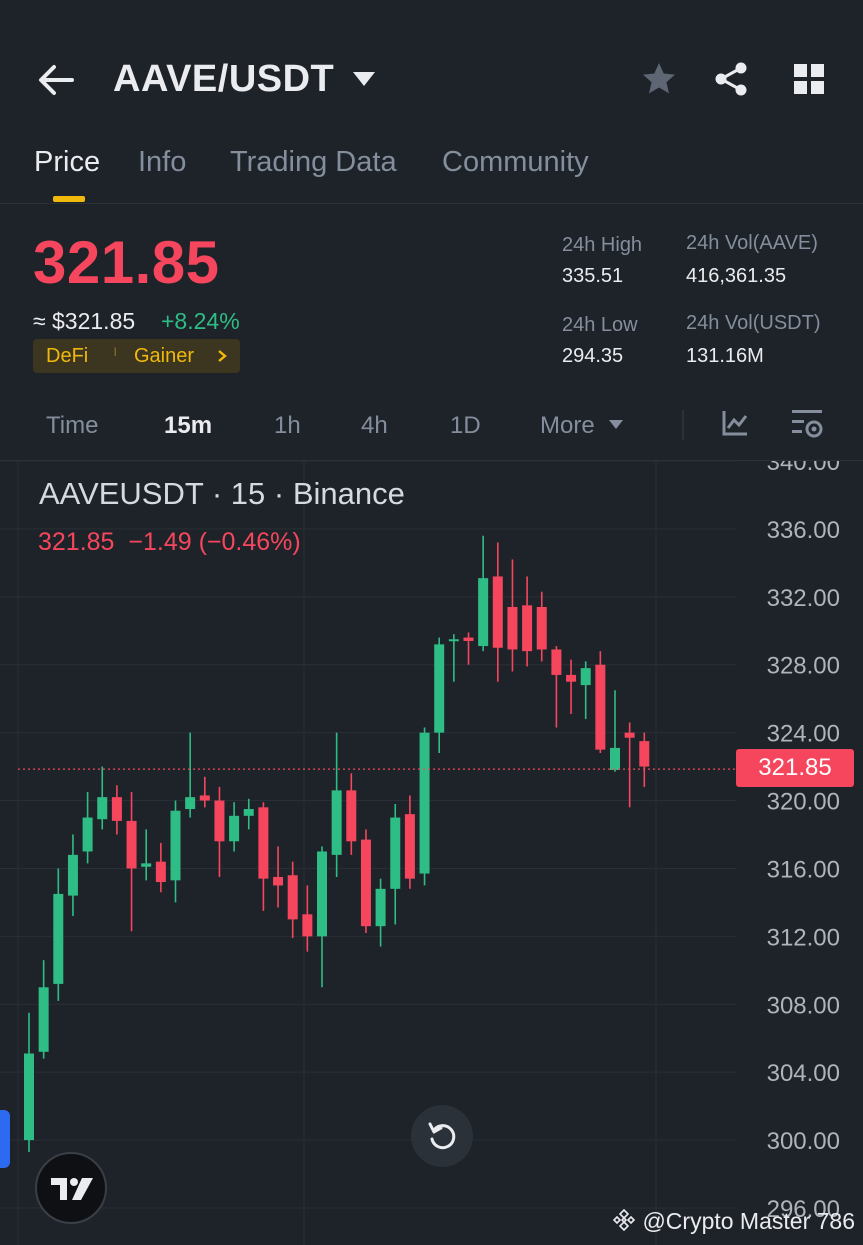  Describe the element at coordinates (67, 356) in the screenshot. I see `tag-defi: DeFi` at that location.